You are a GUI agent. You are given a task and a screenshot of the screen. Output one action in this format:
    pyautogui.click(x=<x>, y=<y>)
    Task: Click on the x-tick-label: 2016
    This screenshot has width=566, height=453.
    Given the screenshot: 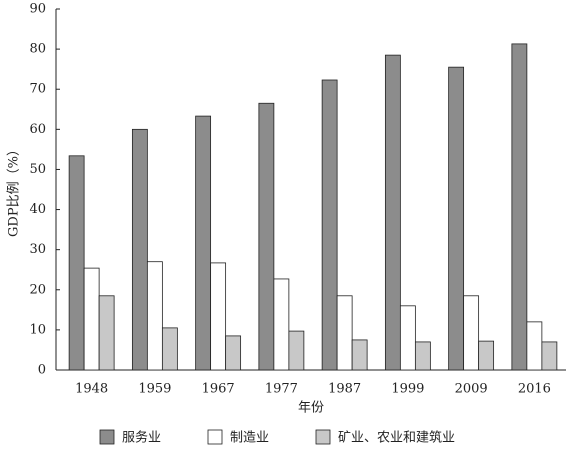 What is the action you would take?
    pyautogui.click(x=534, y=389)
    